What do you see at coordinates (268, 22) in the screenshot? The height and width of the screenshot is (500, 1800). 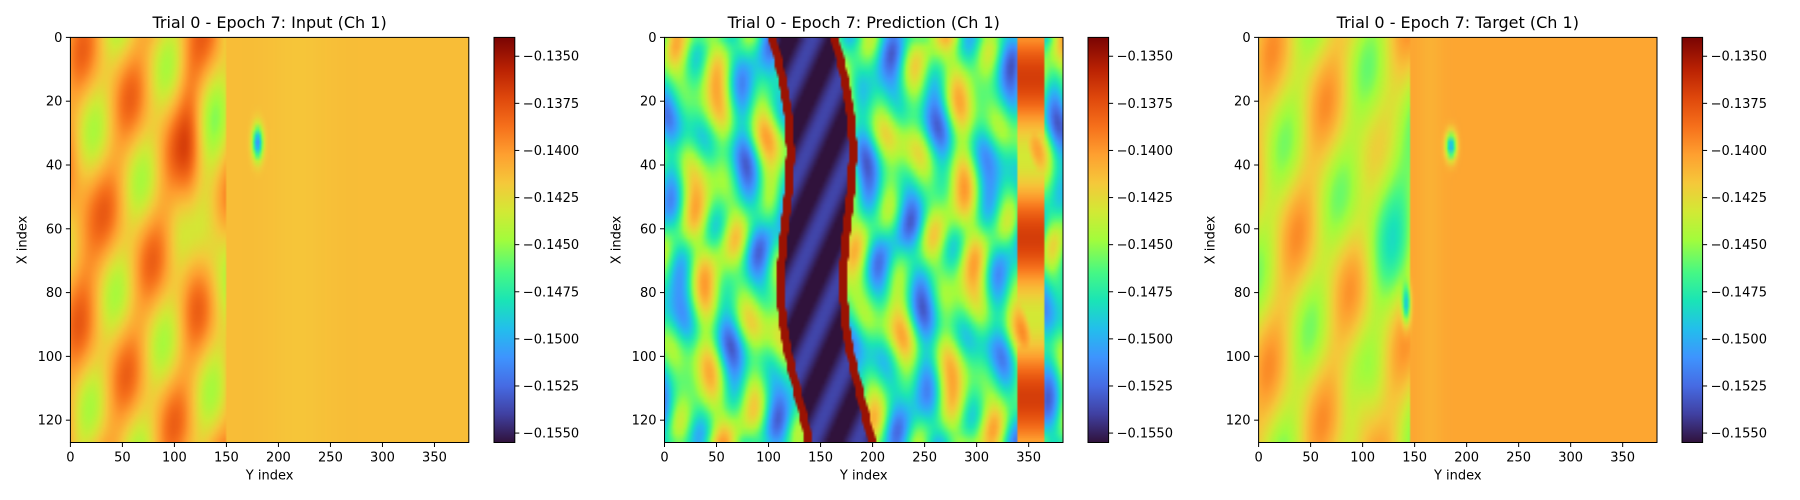 I see `chart-title: Trial 0 - Epoch 7: Input (Ch 1)` at bounding box center [268, 22].